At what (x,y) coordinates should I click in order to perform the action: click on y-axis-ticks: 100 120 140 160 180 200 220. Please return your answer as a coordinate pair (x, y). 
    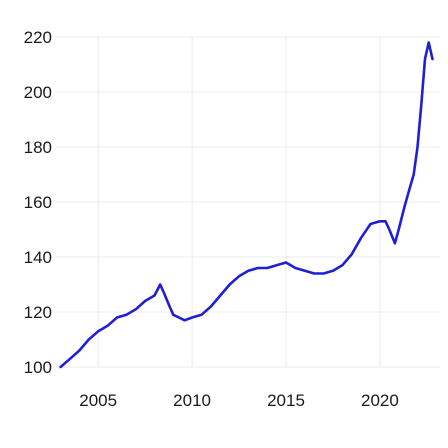
    Looking at the image, I should click on (38, 202).